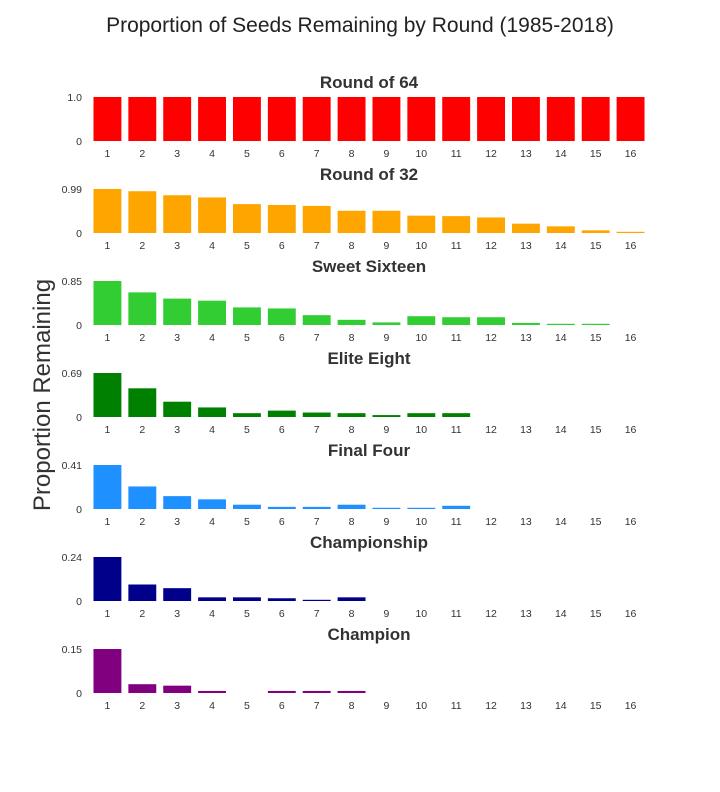 This screenshot has height=792, width=720. I want to click on panel-title: Champion, so click(368, 634).